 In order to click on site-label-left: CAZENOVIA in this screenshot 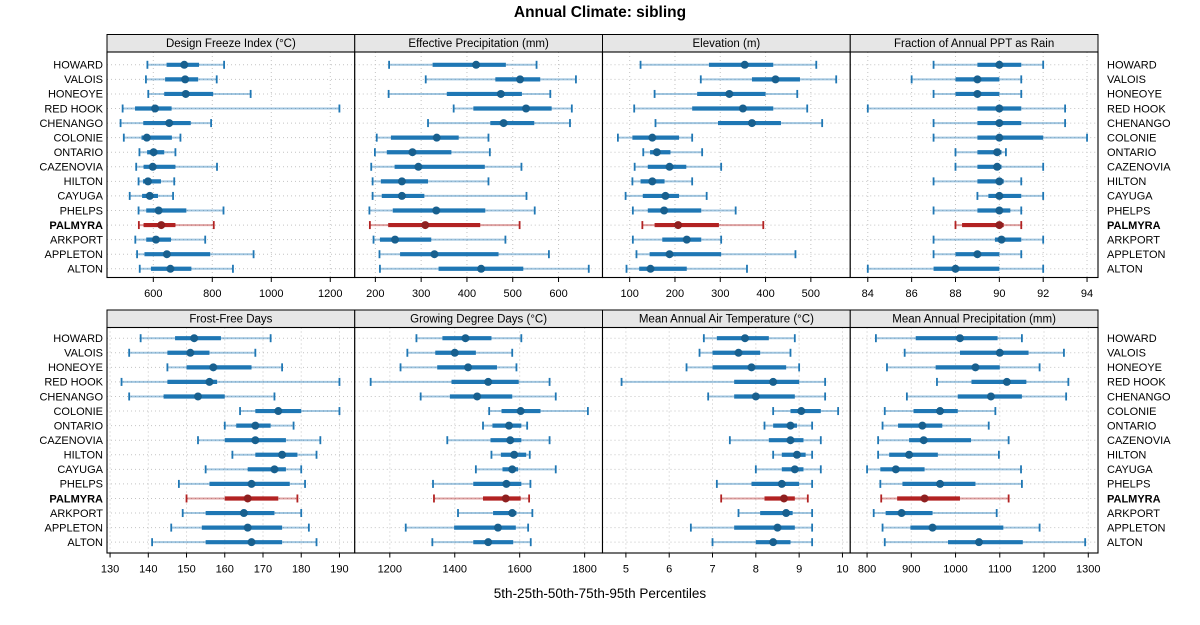, I will do `click(71, 441)`.